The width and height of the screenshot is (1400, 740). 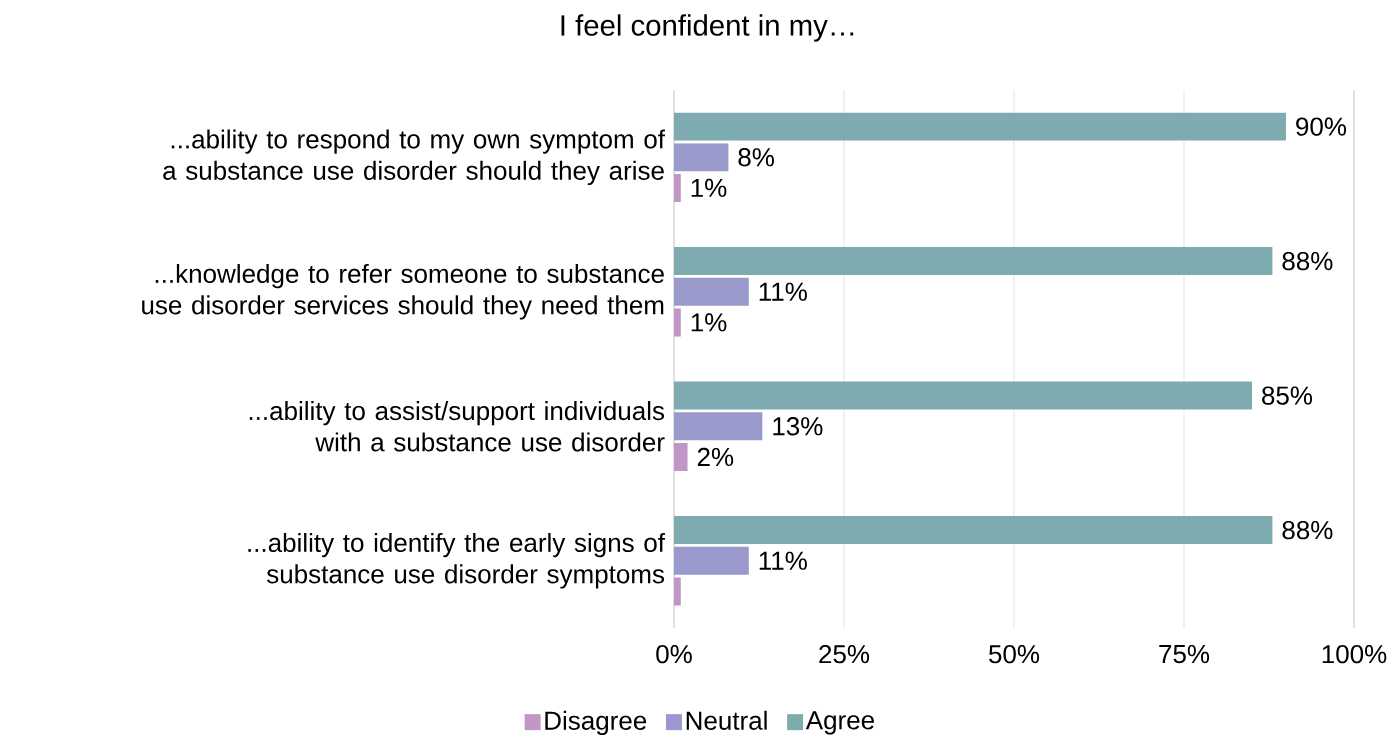 I want to click on x-tick-label: 50%, so click(x=1014, y=654).